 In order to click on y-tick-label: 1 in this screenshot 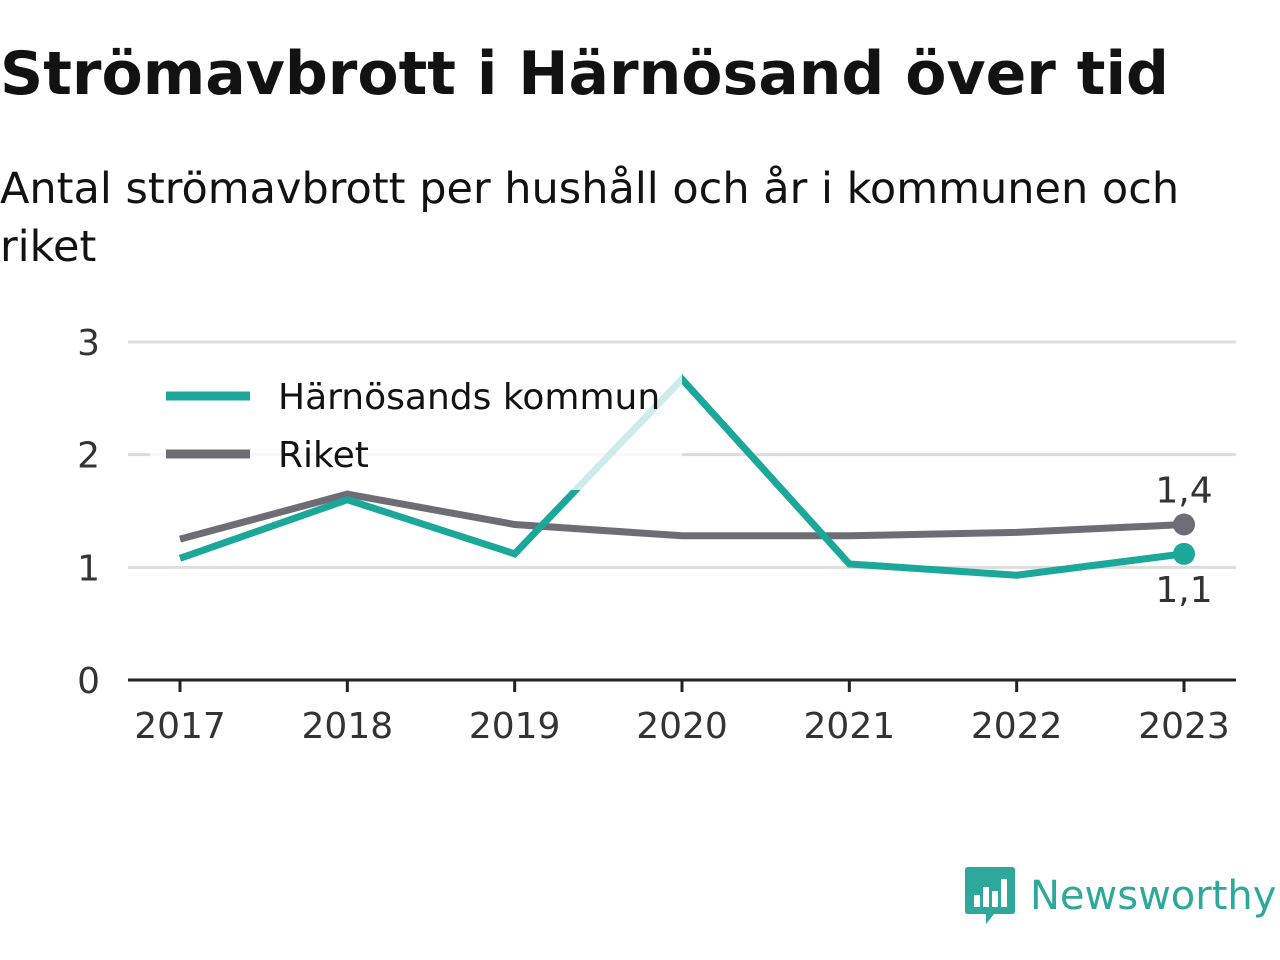, I will do `click(88, 568)`.